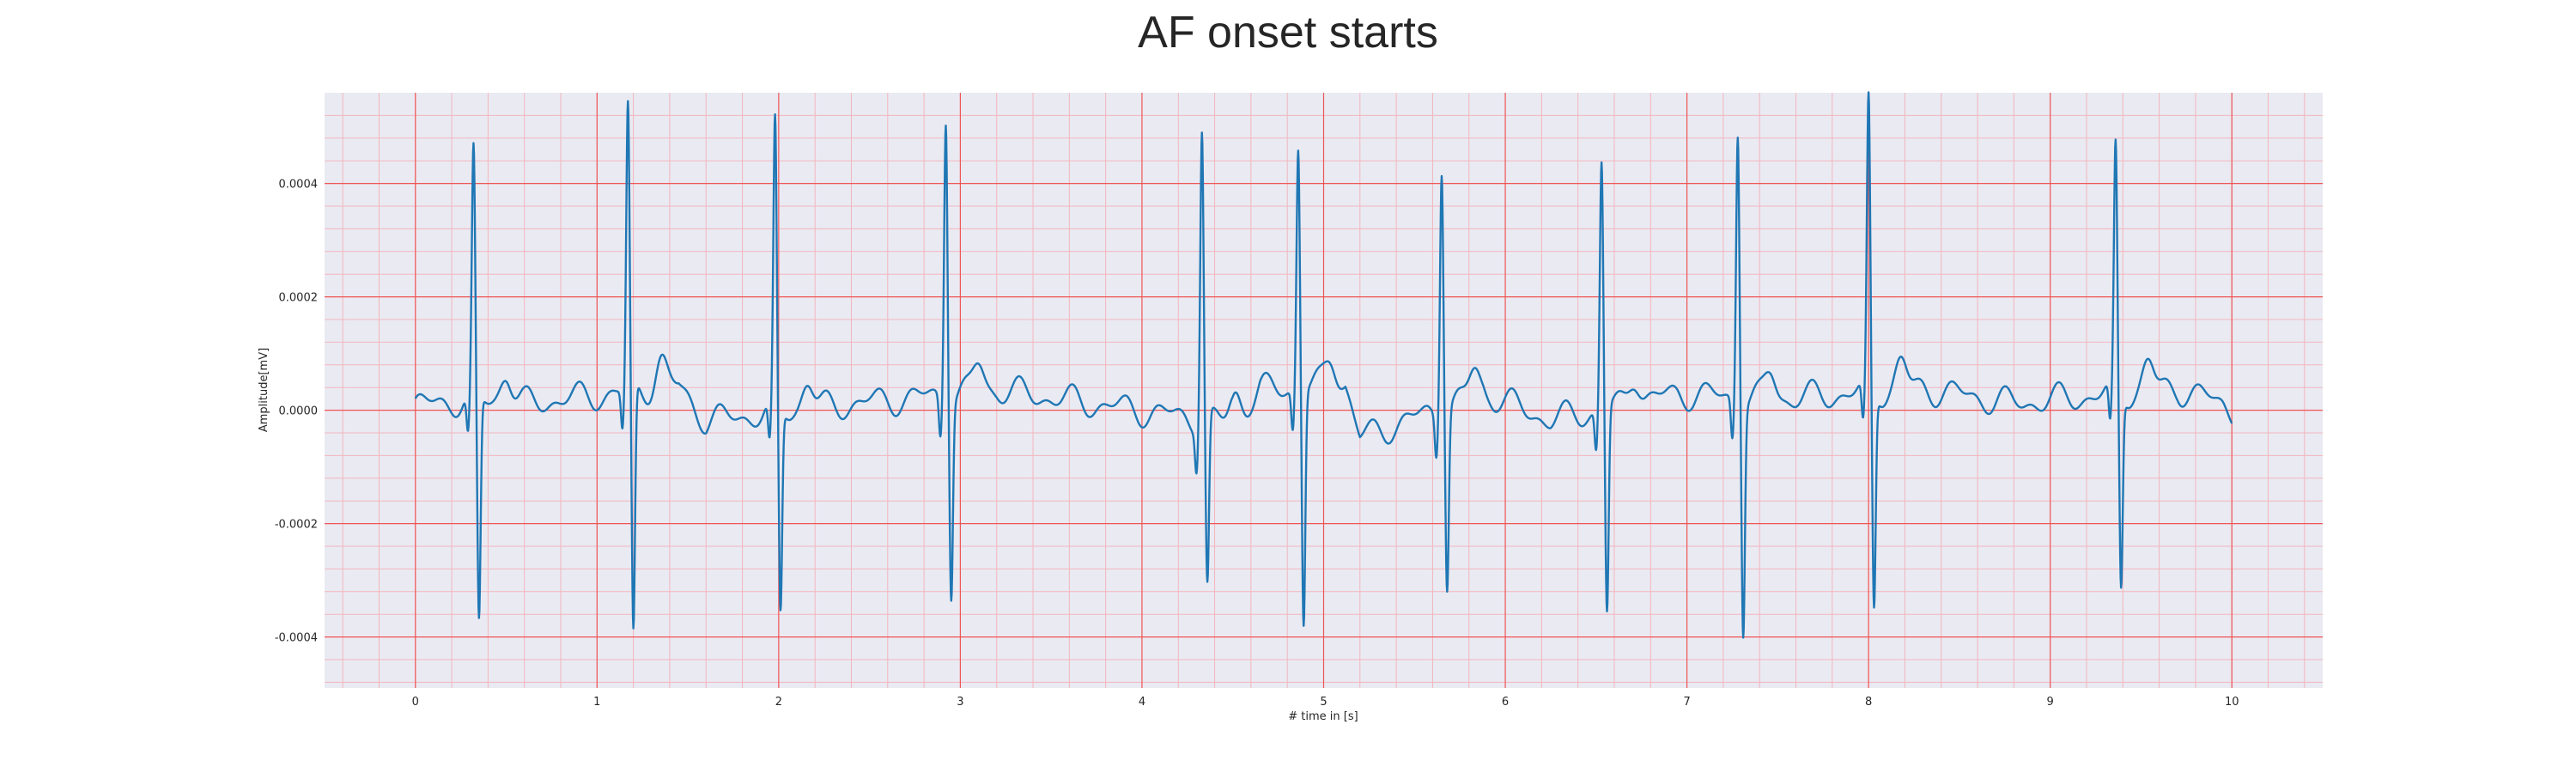  What do you see at coordinates (1142, 702) in the screenshot?
I see `x-tick-label: 4` at bounding box center [1142, 702].